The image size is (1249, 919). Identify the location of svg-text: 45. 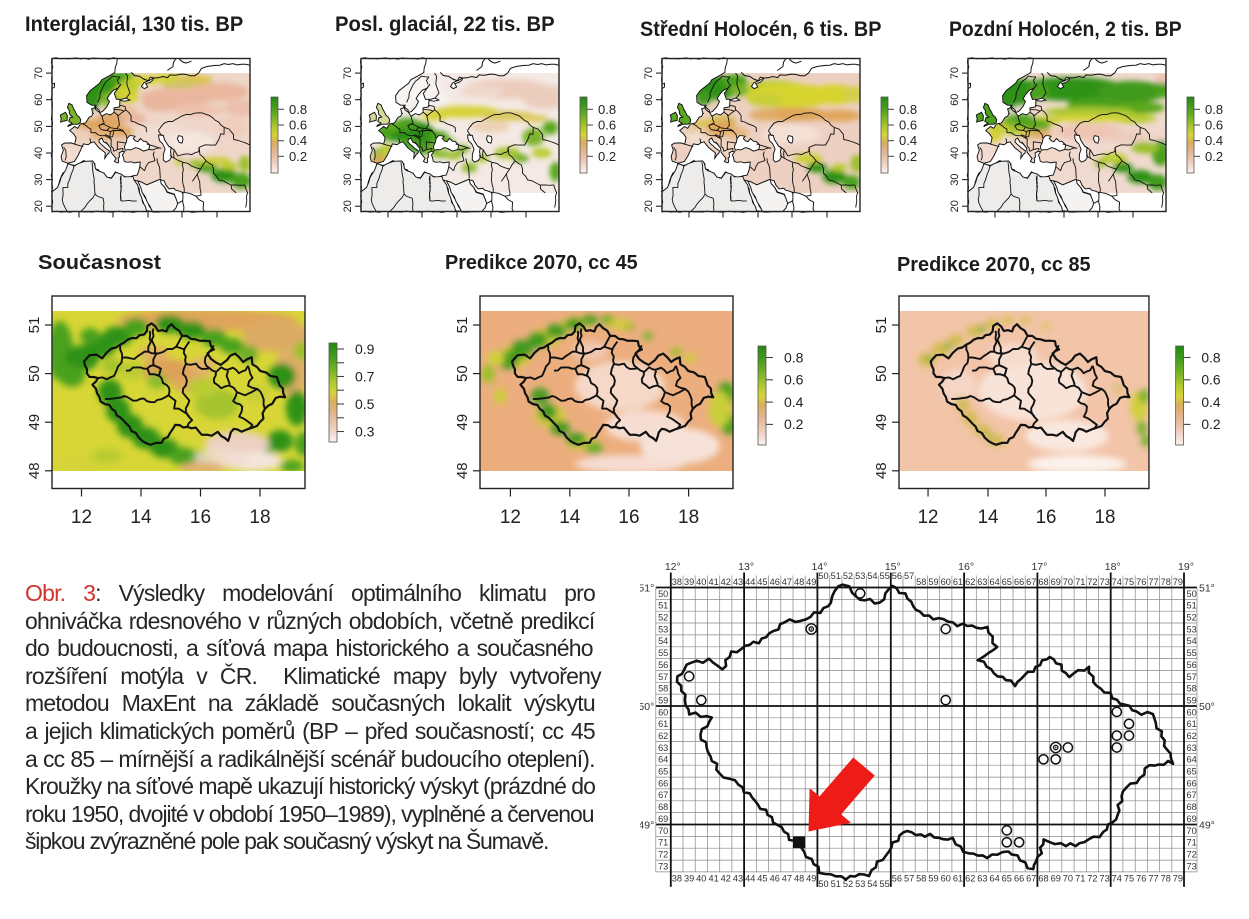
(762, 878).